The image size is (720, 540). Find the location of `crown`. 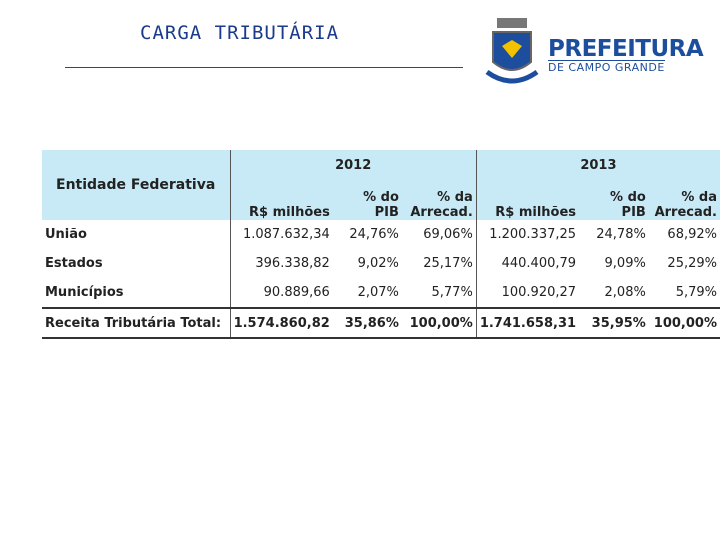

crown is located at coordinates (512, 23).